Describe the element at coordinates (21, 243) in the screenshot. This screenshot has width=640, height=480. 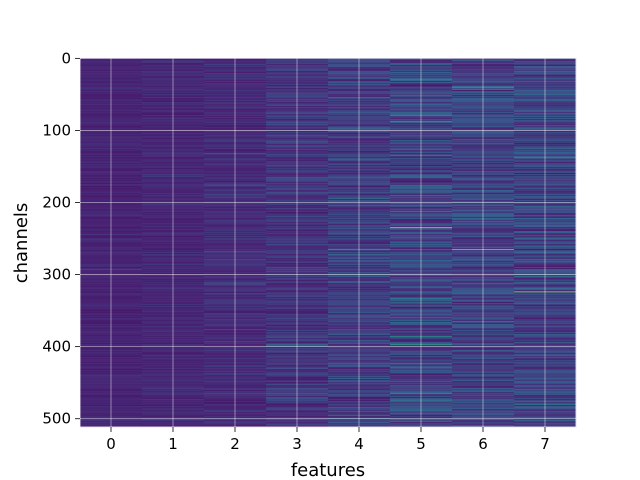
I see `y-axis-label: channels` at that location.